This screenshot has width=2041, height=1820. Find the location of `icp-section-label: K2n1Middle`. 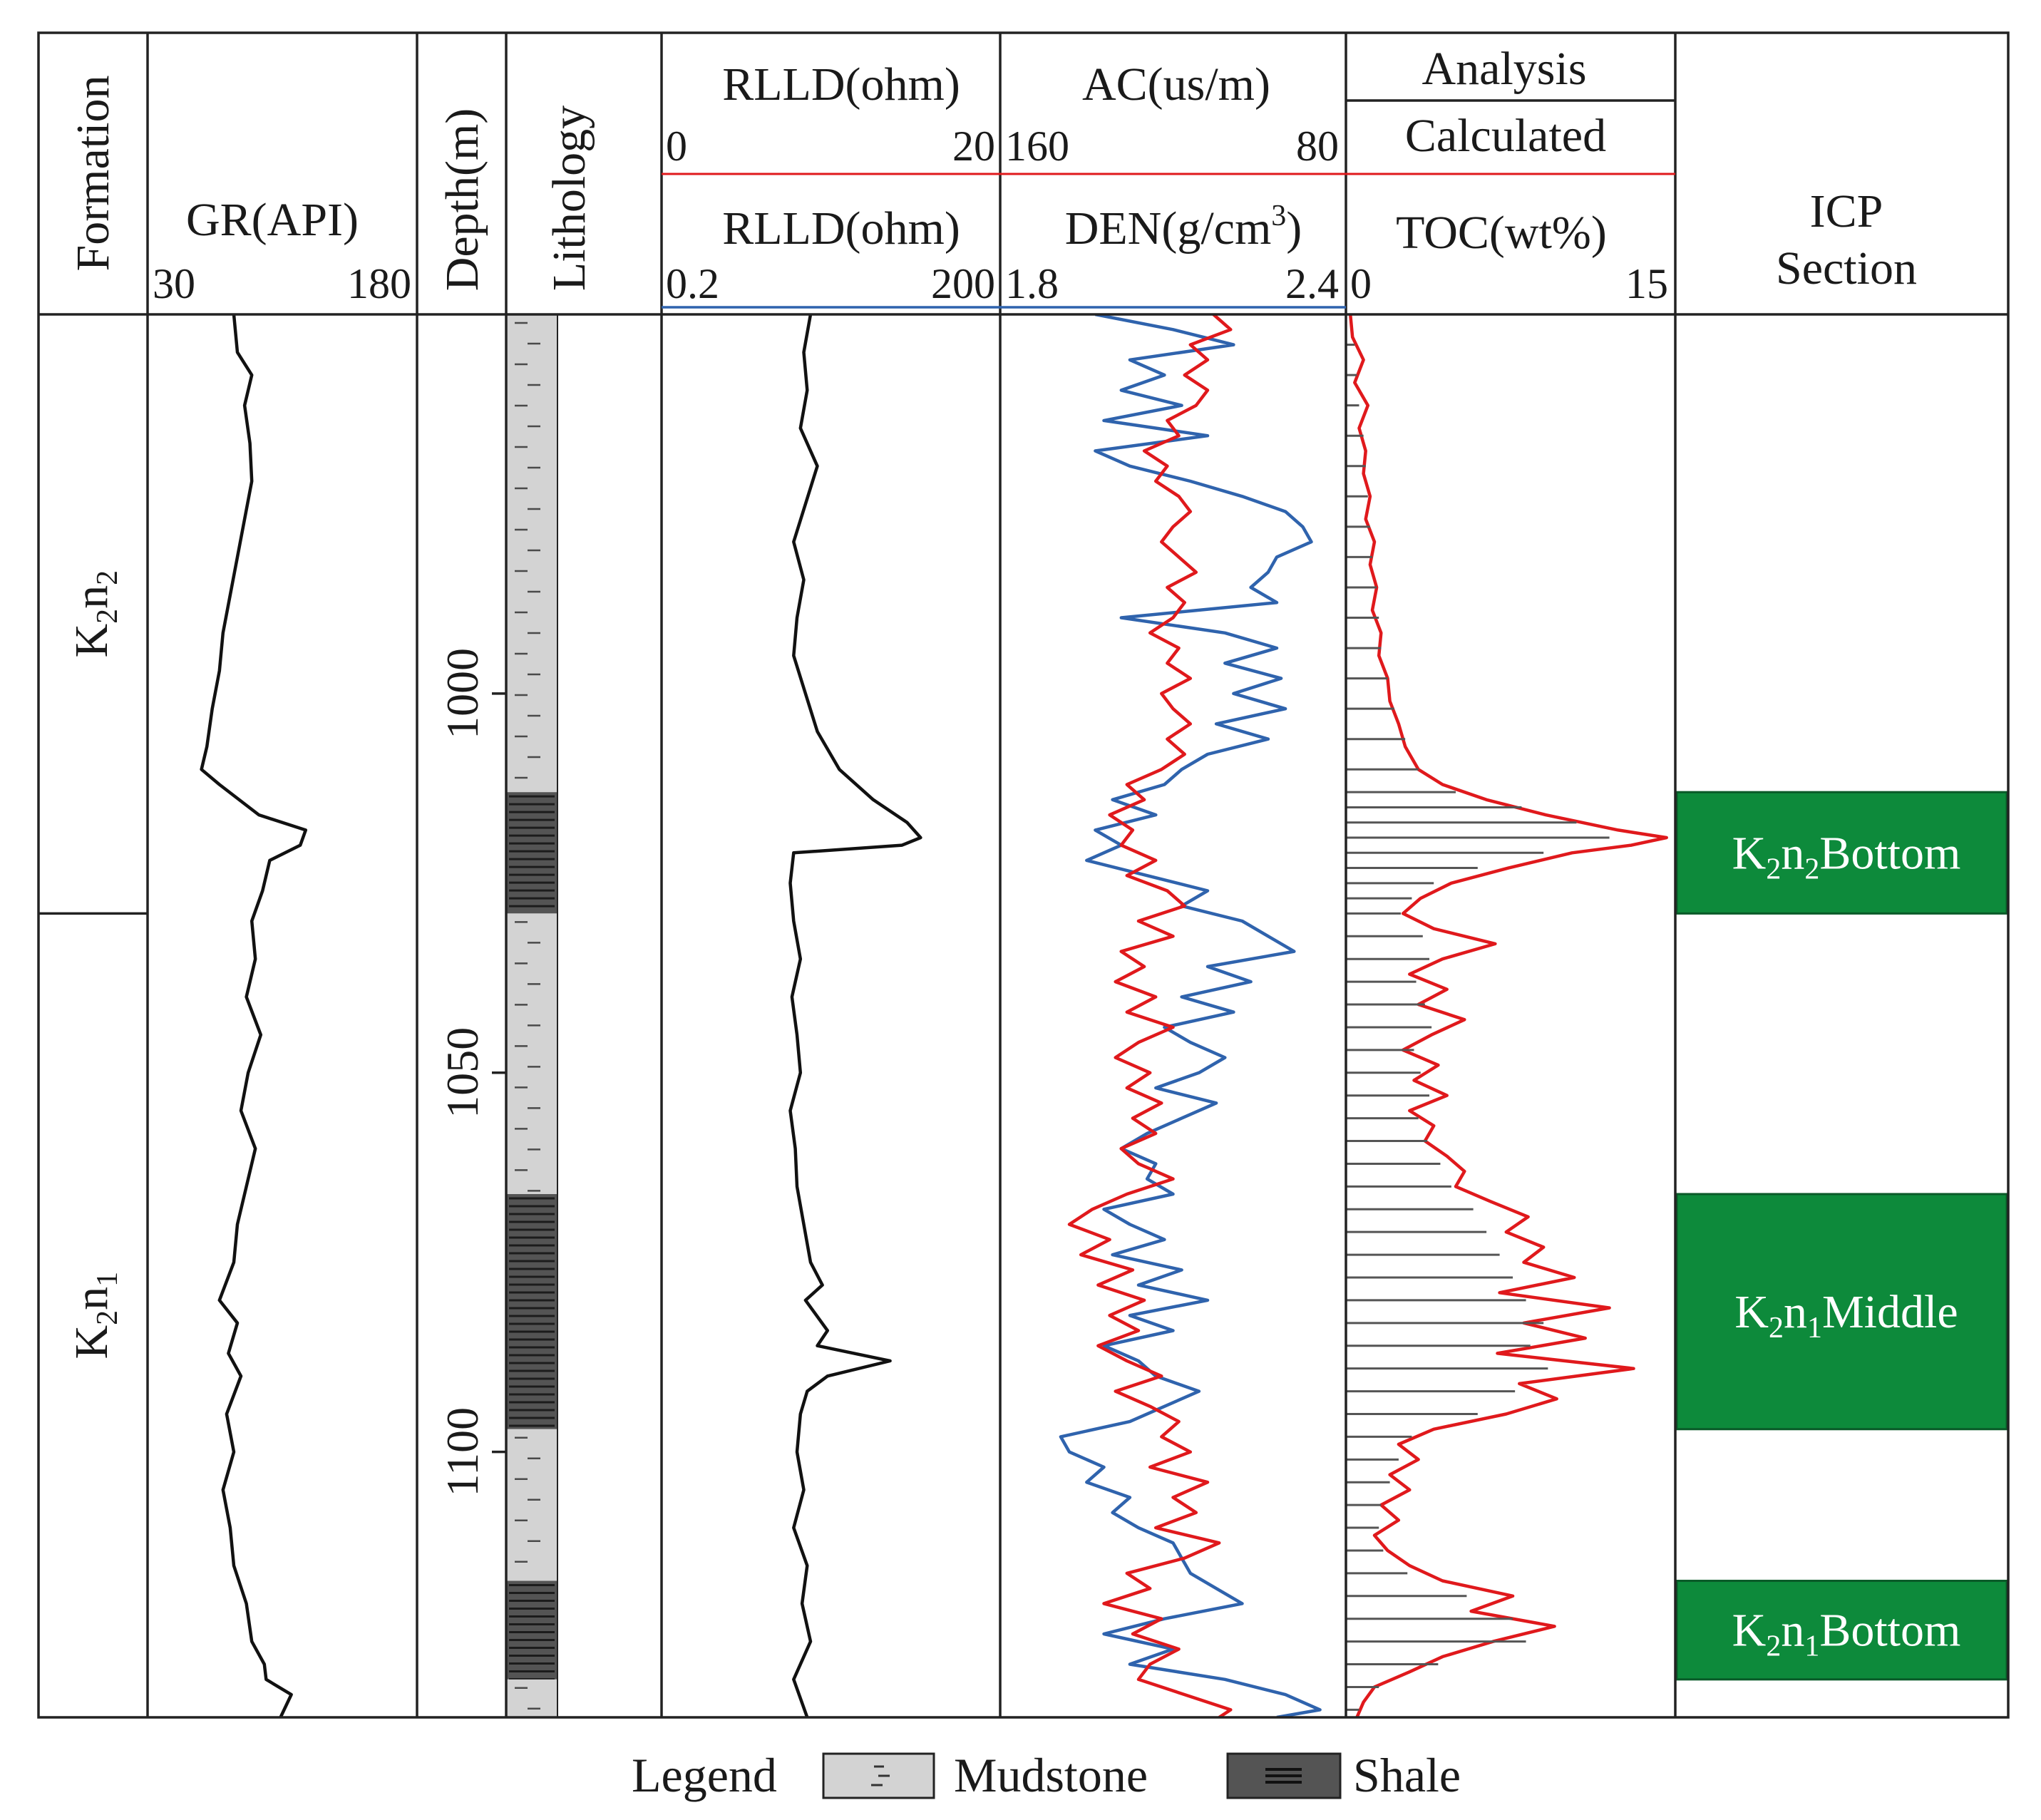

icp-section-label: K2n1Middle is located at coordinates (1846, 1315).